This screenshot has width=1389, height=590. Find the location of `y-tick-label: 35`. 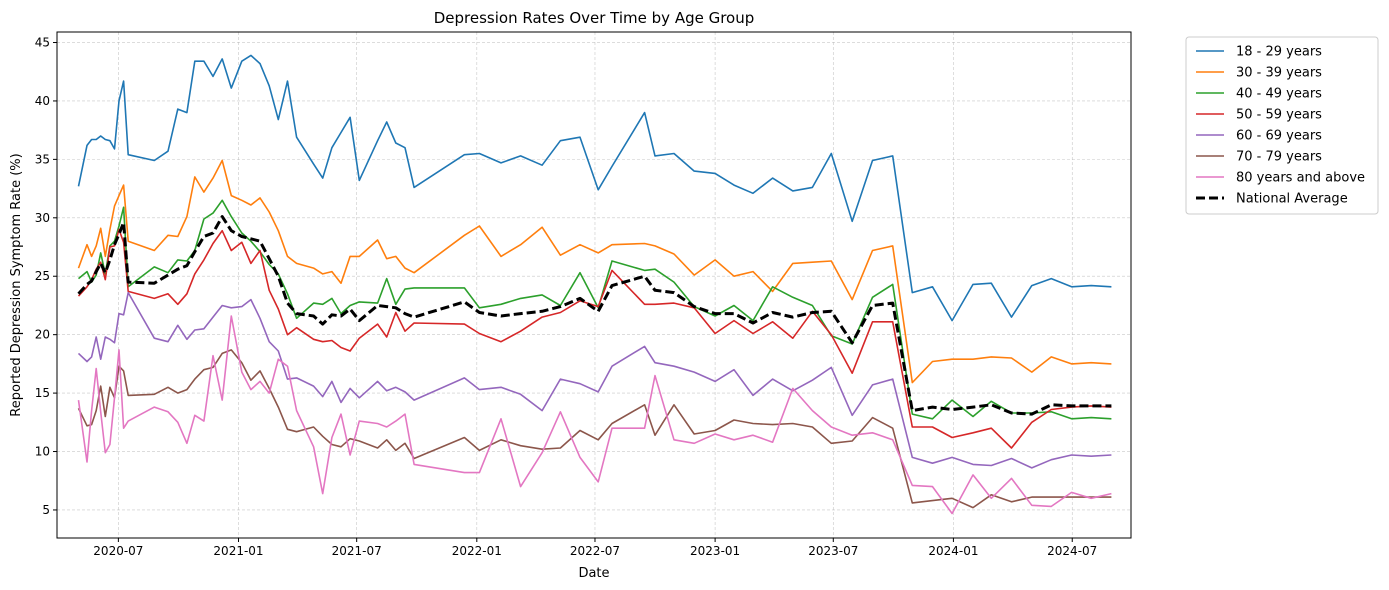

y-tick-label: 35 is located at coordinates (42, 159).